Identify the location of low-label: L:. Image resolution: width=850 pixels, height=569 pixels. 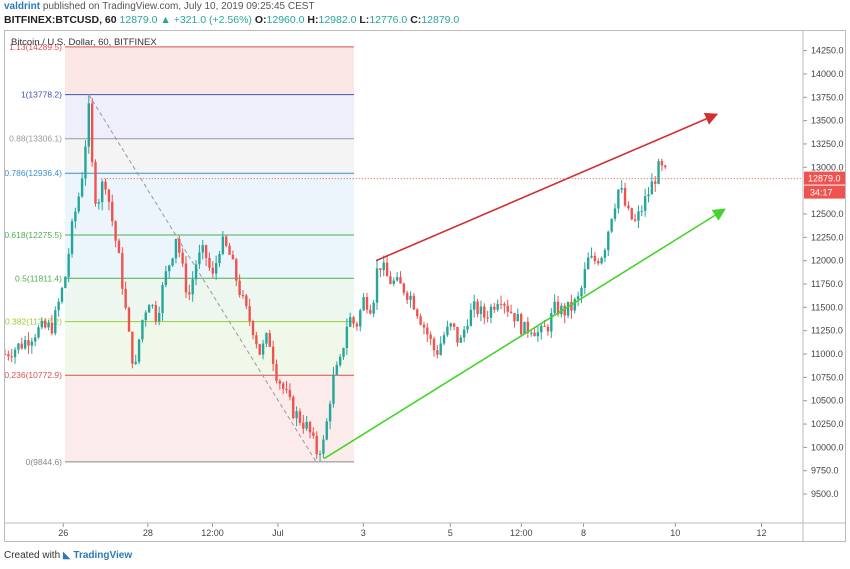
(364, 20).